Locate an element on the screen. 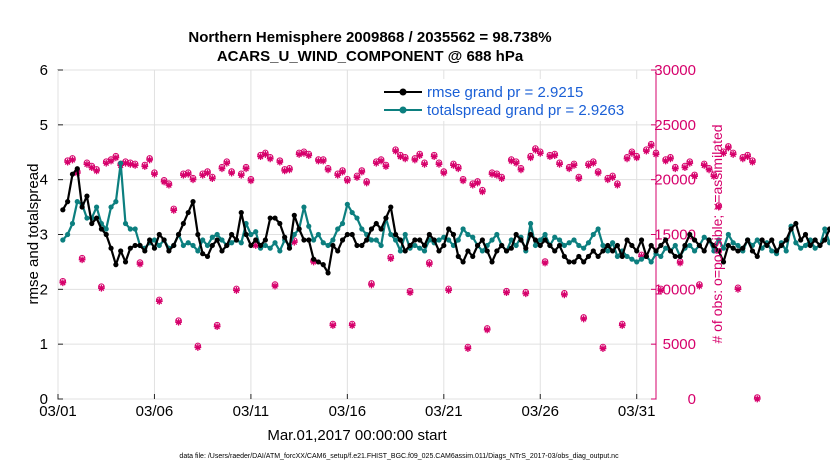 The image size is (830, 470). y-tick-label: 5 is located at coordinates (44, 125).